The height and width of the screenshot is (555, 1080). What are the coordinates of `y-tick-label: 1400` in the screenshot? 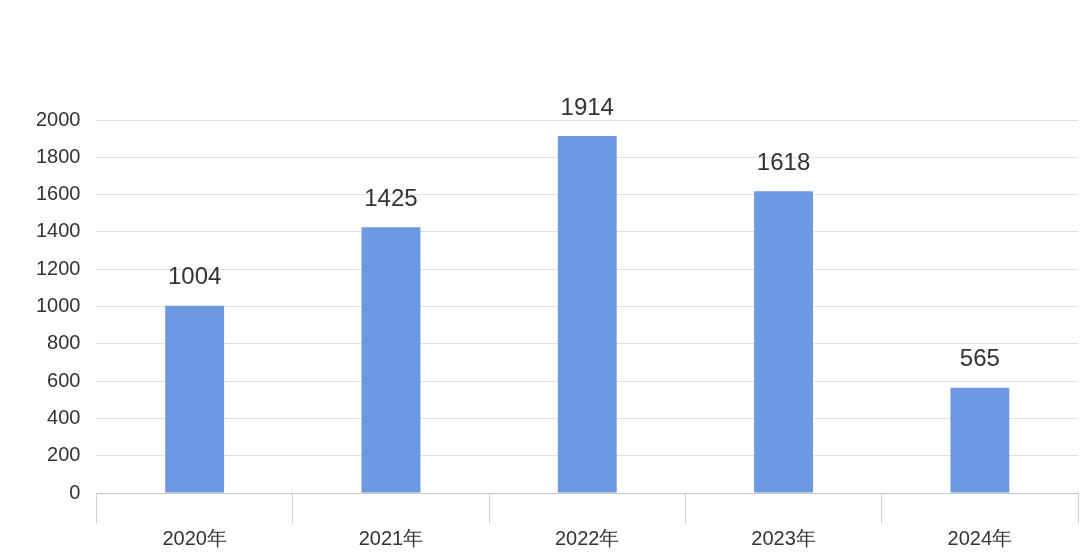 It's located at (58, 230).